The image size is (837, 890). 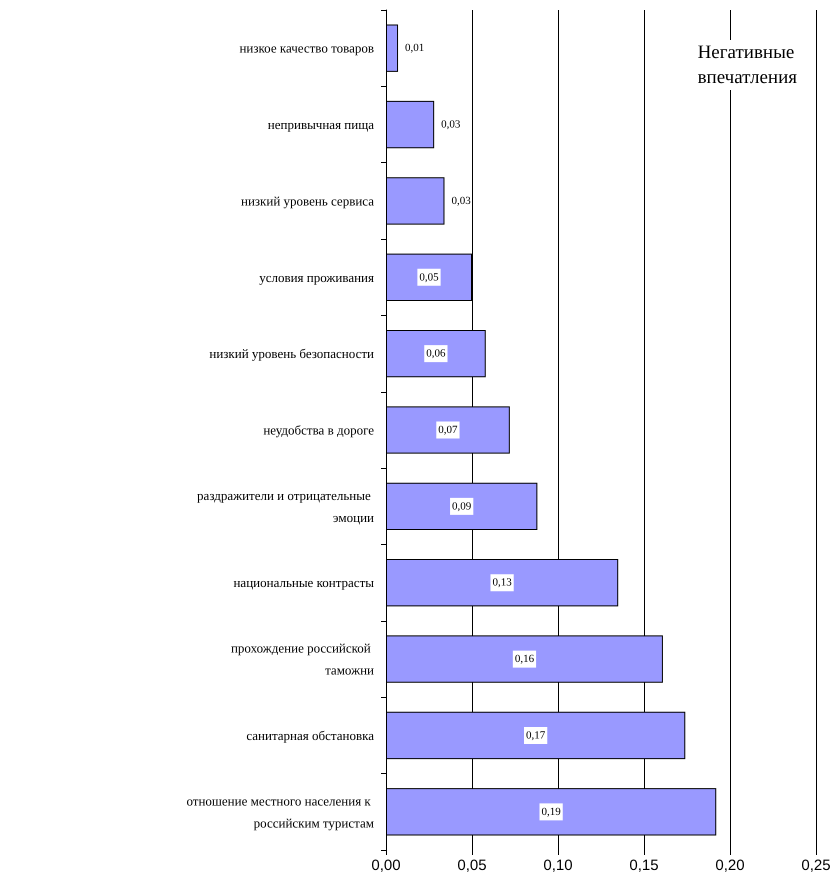 What do you see at coordinates (502, 582) in the screenshot?
I see `data-label: 0,13` at bounding box center [502, 582].